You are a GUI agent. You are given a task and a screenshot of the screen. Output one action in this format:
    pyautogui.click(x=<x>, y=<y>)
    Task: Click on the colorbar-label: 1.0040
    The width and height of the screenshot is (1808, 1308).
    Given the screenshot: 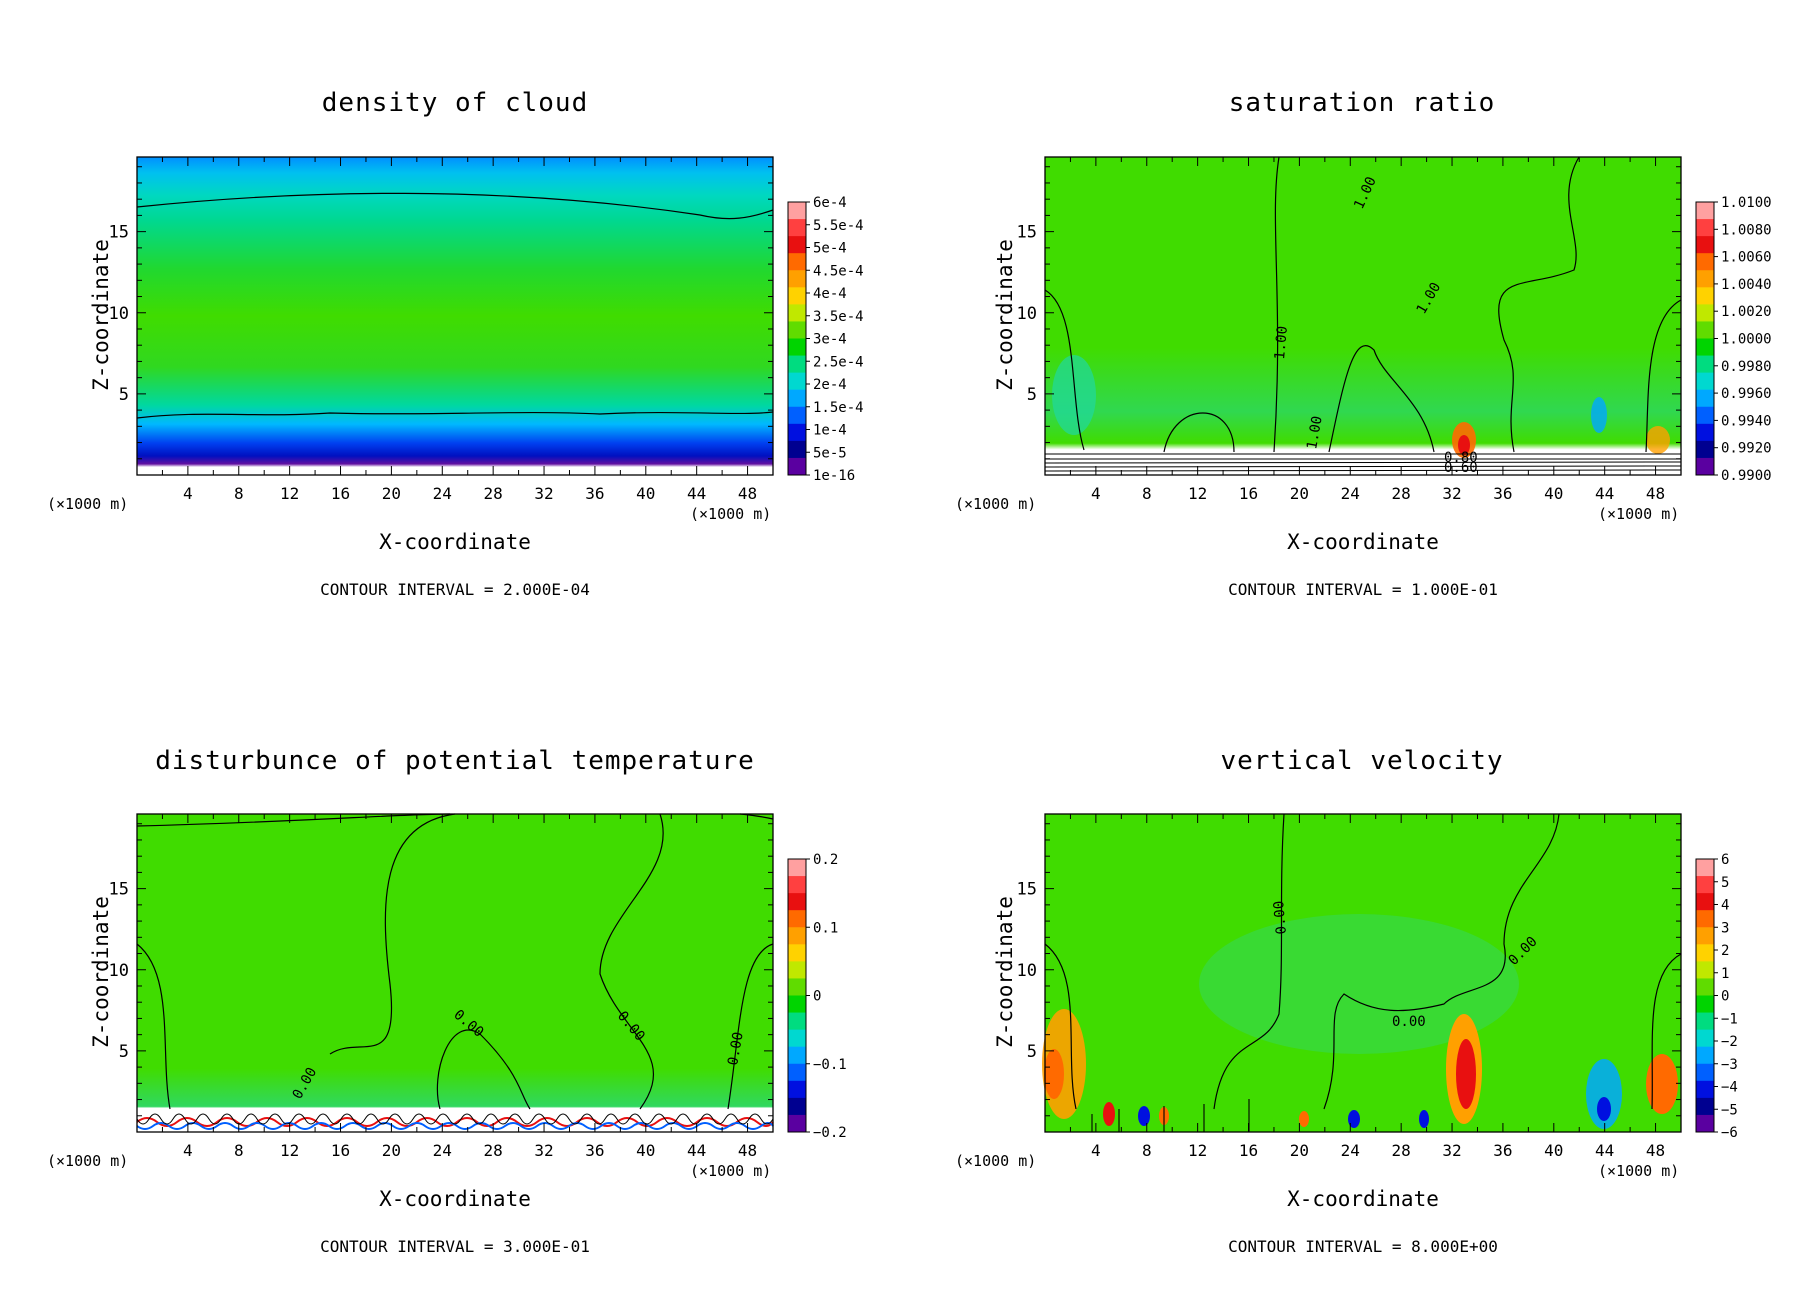 What is the action you would take?
    pyautogui.click(x=1746, y=285)
    